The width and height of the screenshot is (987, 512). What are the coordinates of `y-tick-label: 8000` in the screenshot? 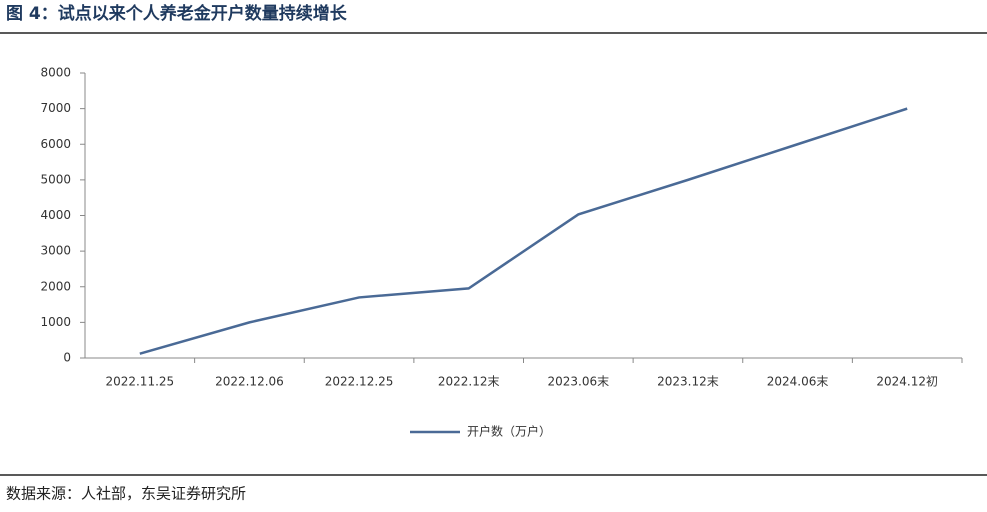 It's located at (55, 73).